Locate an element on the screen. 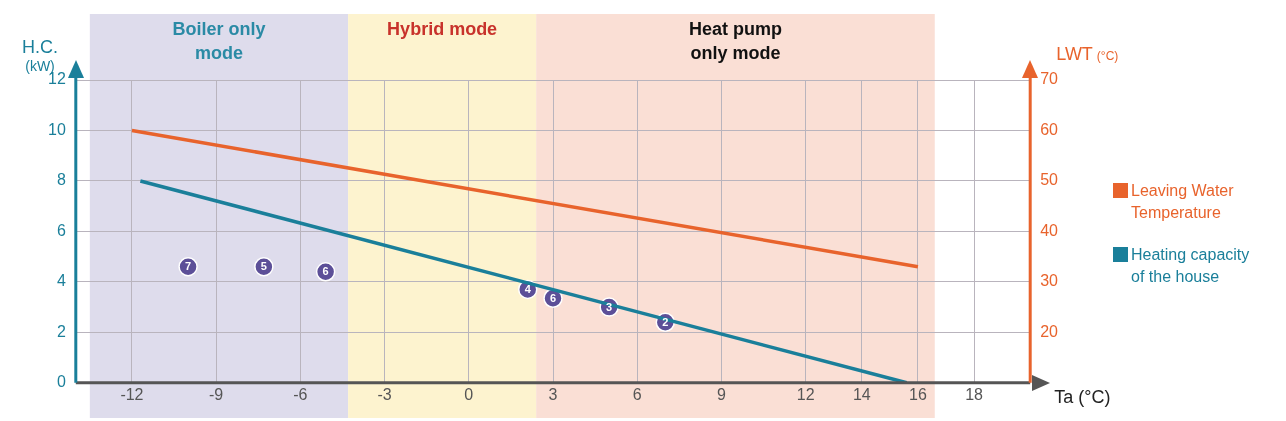 The height and width of the screenshot is (421, 1286). annotation: 7 is located at coordinates (188, 266).